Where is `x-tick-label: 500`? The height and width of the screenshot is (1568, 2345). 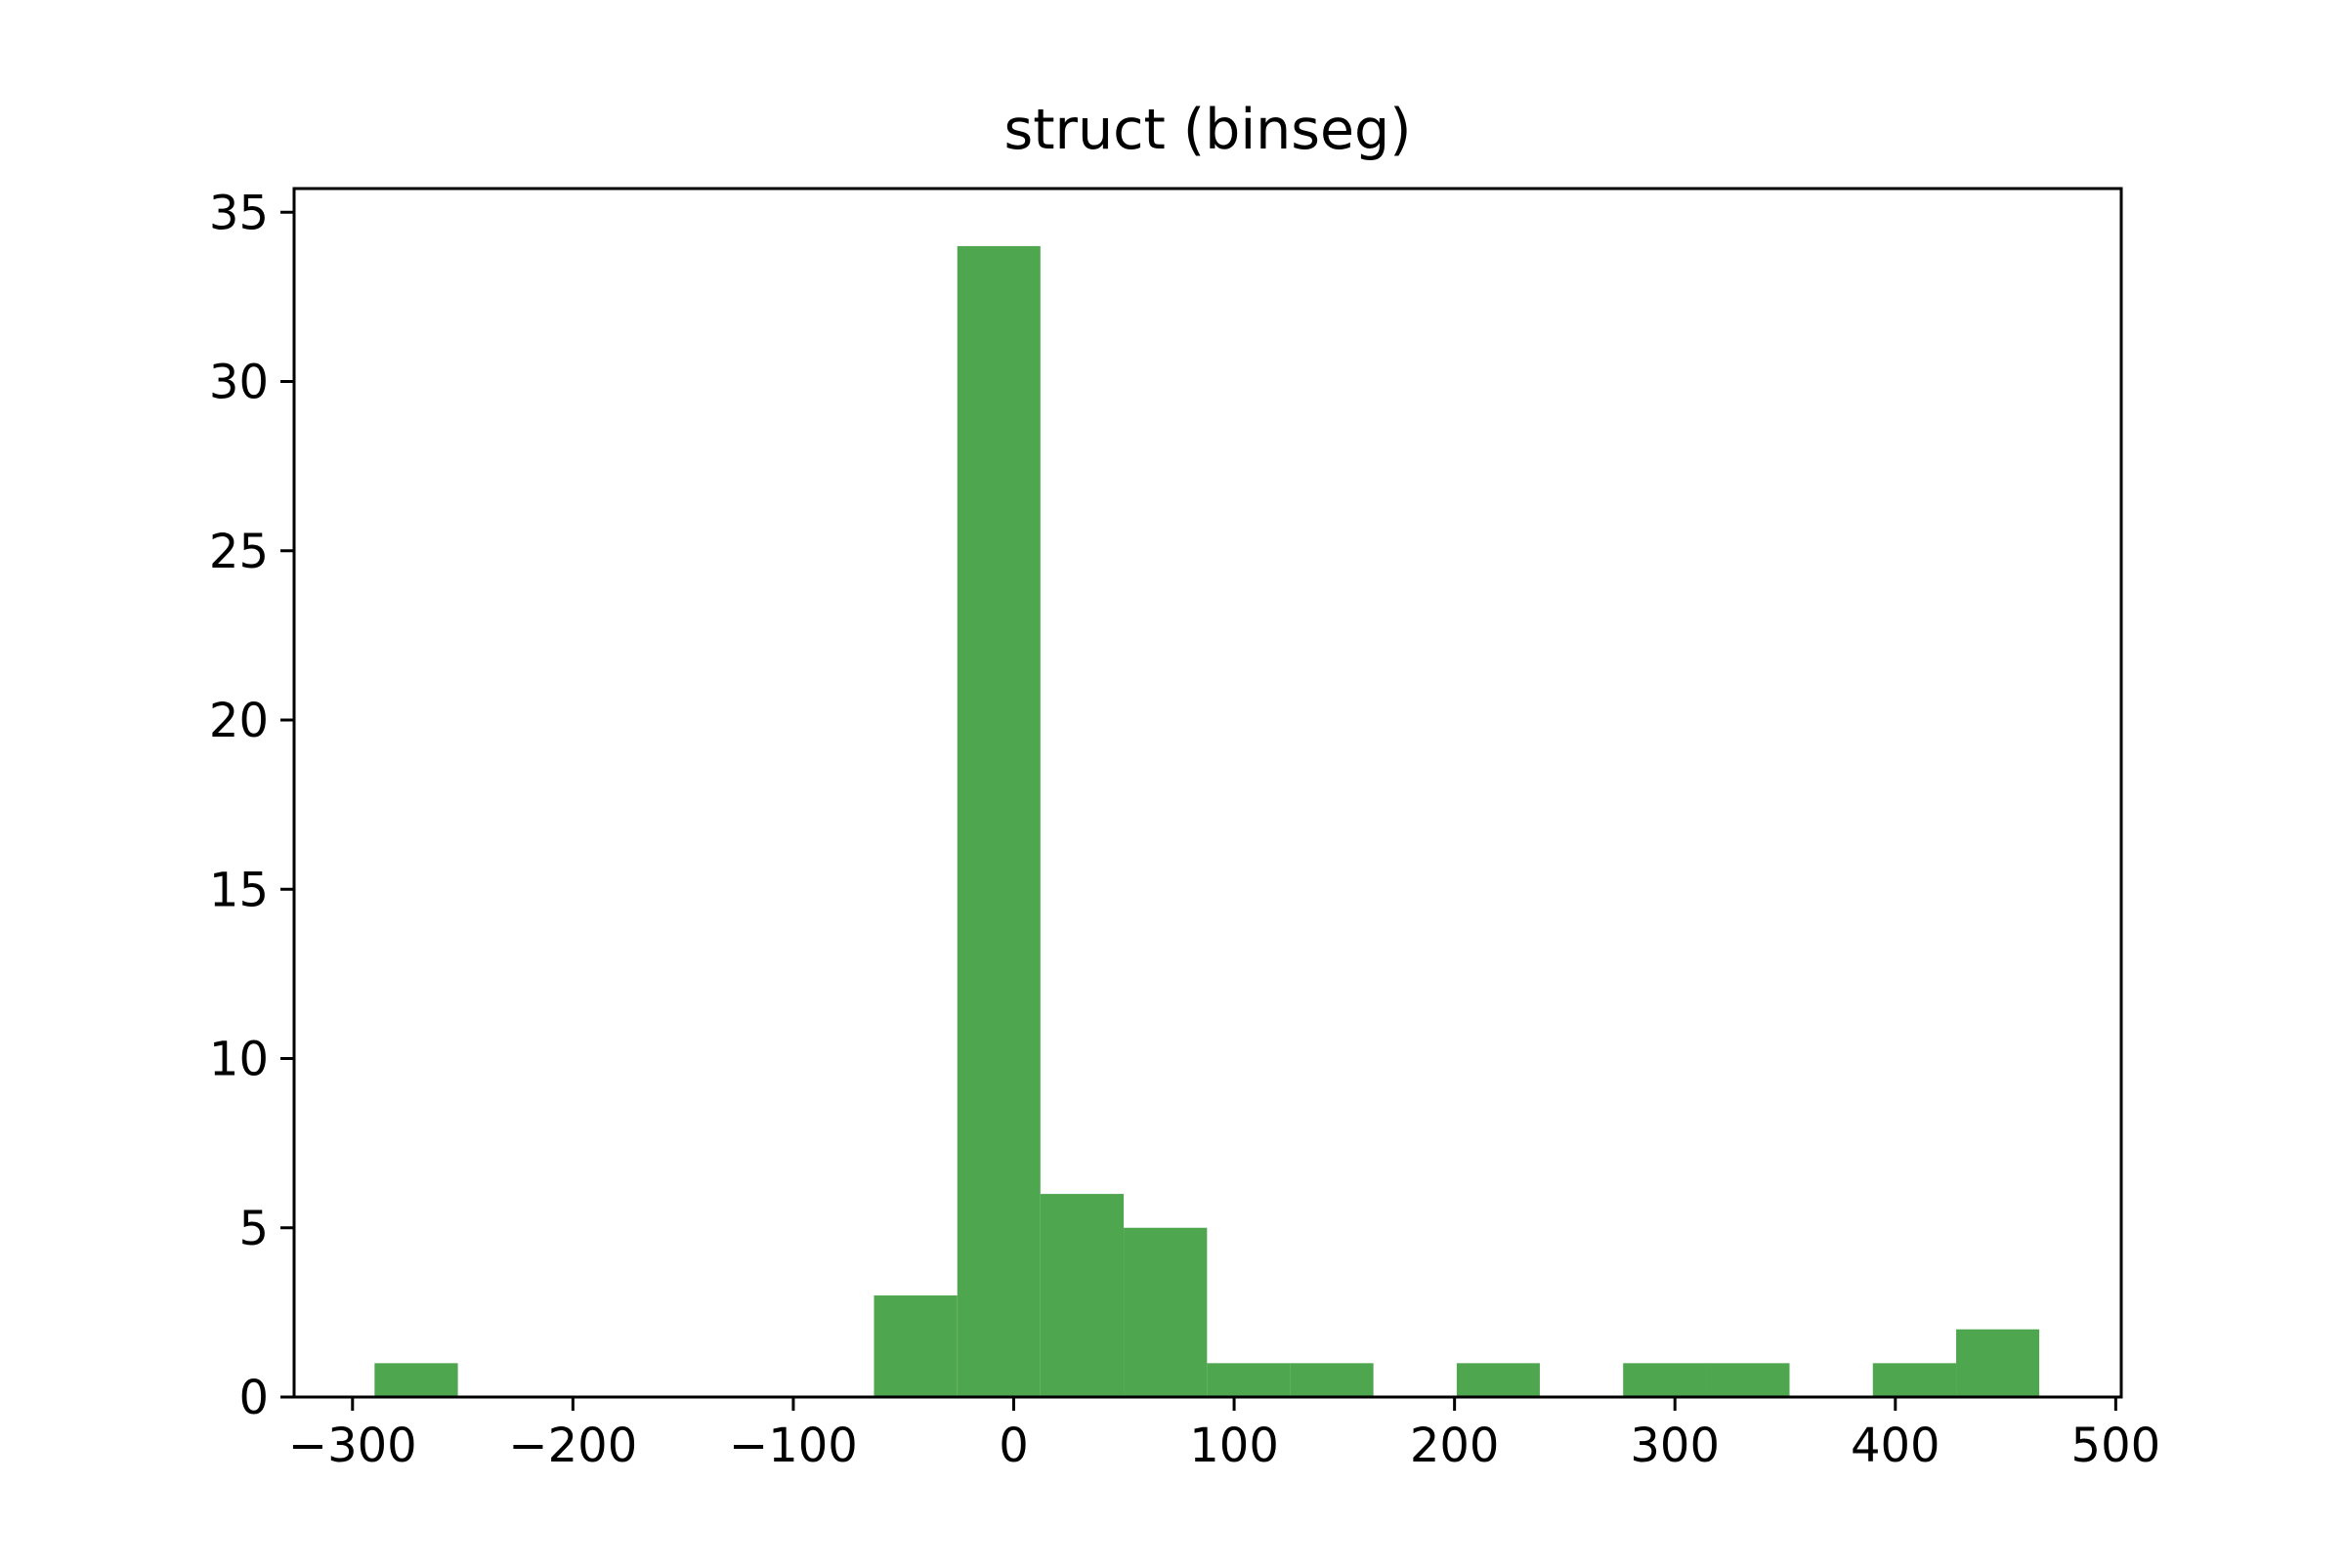 x-tick-label: 500 is located at coordinates (2116, 1446).